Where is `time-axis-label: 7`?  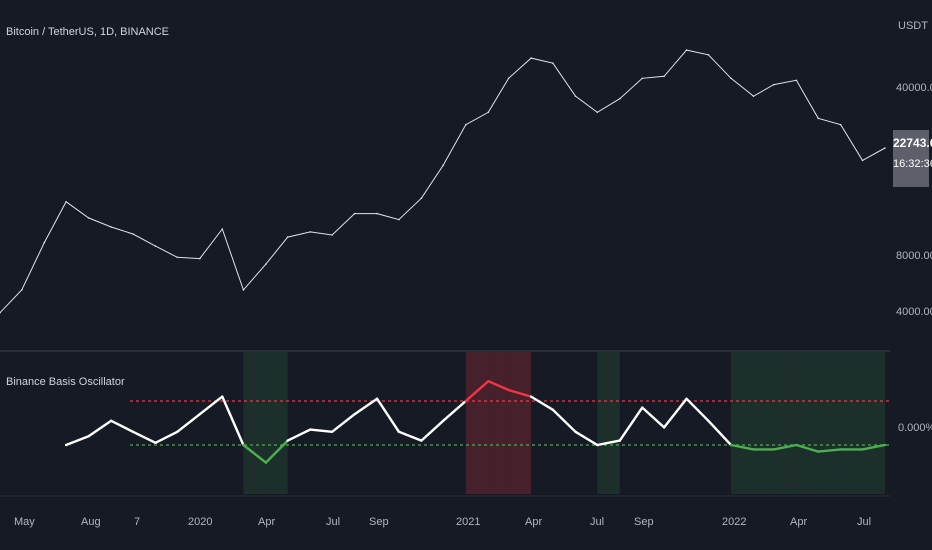
time-axis-label: 7 is located at coordinates (137, 522).